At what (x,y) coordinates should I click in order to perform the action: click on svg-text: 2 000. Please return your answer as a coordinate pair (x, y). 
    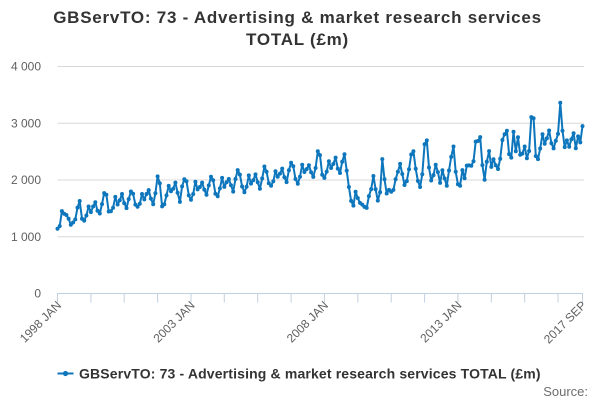
    Looking at the image, I should click on (26, 180).